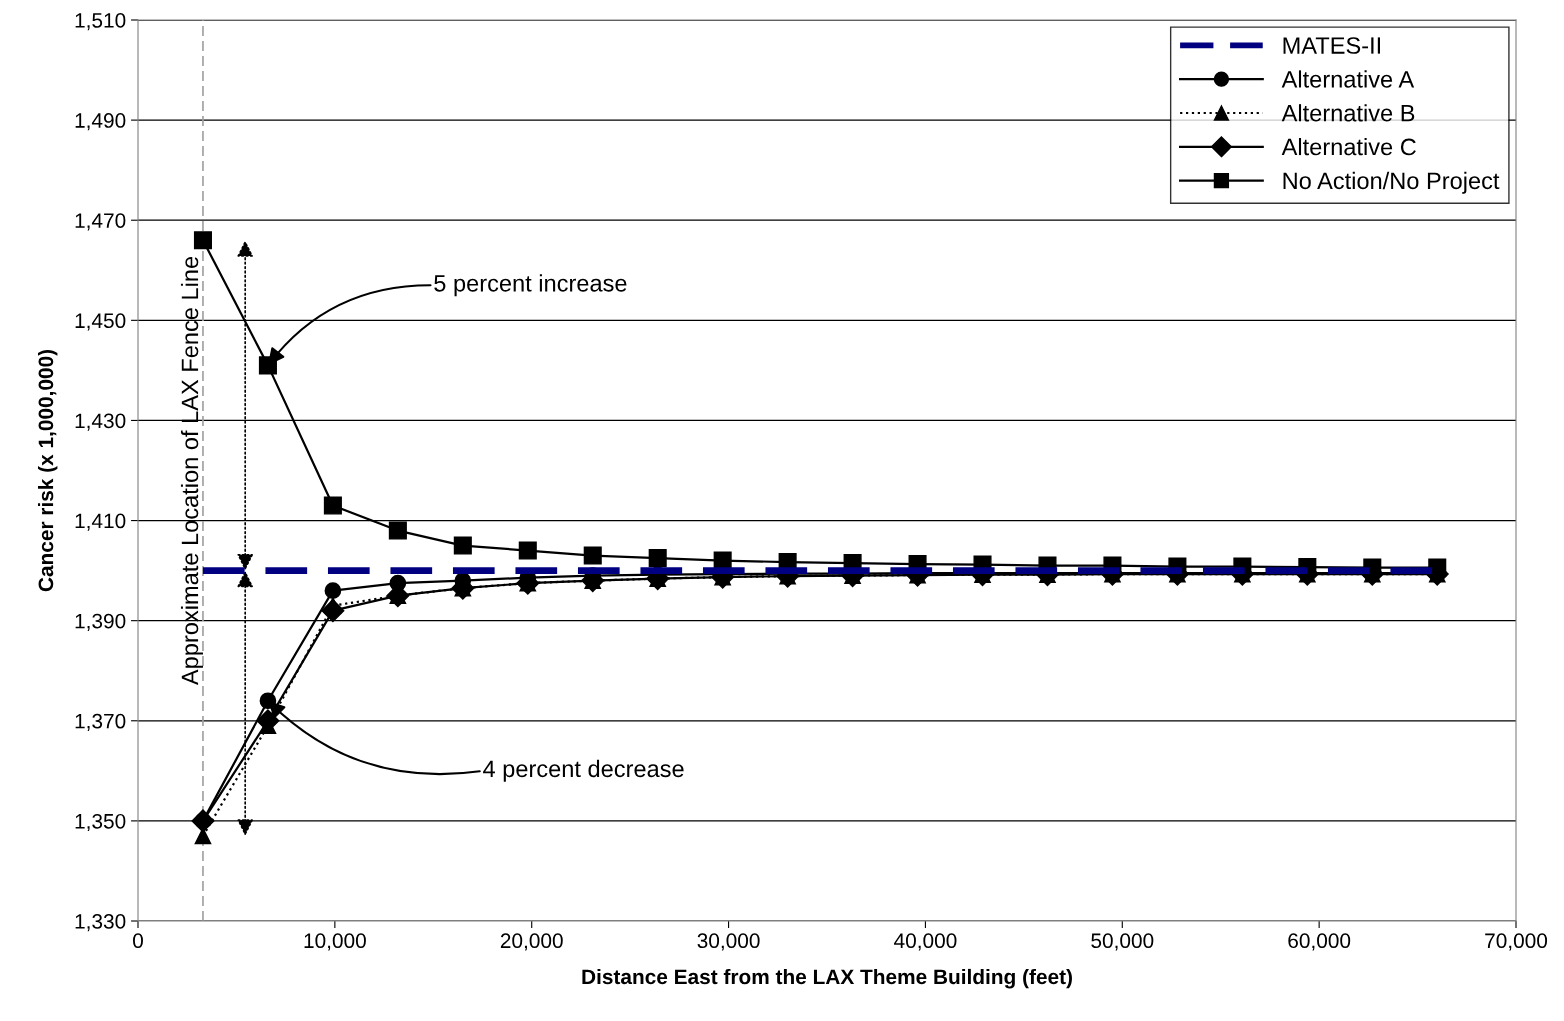  What do you see at coordinates (47, 470) in the screenshot?
I see `y-axis-title: Cancer risk (x 1,000,000)` at bounding box center [47, 470].